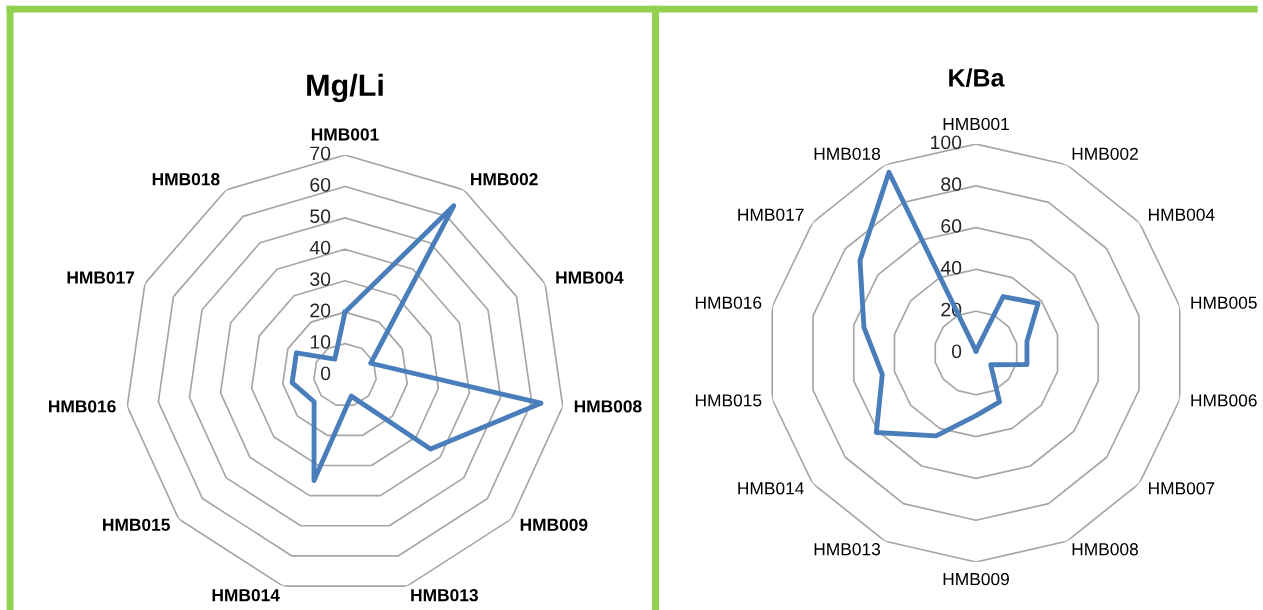  I want to click on y-tick-label: 30, so click(320, 279).